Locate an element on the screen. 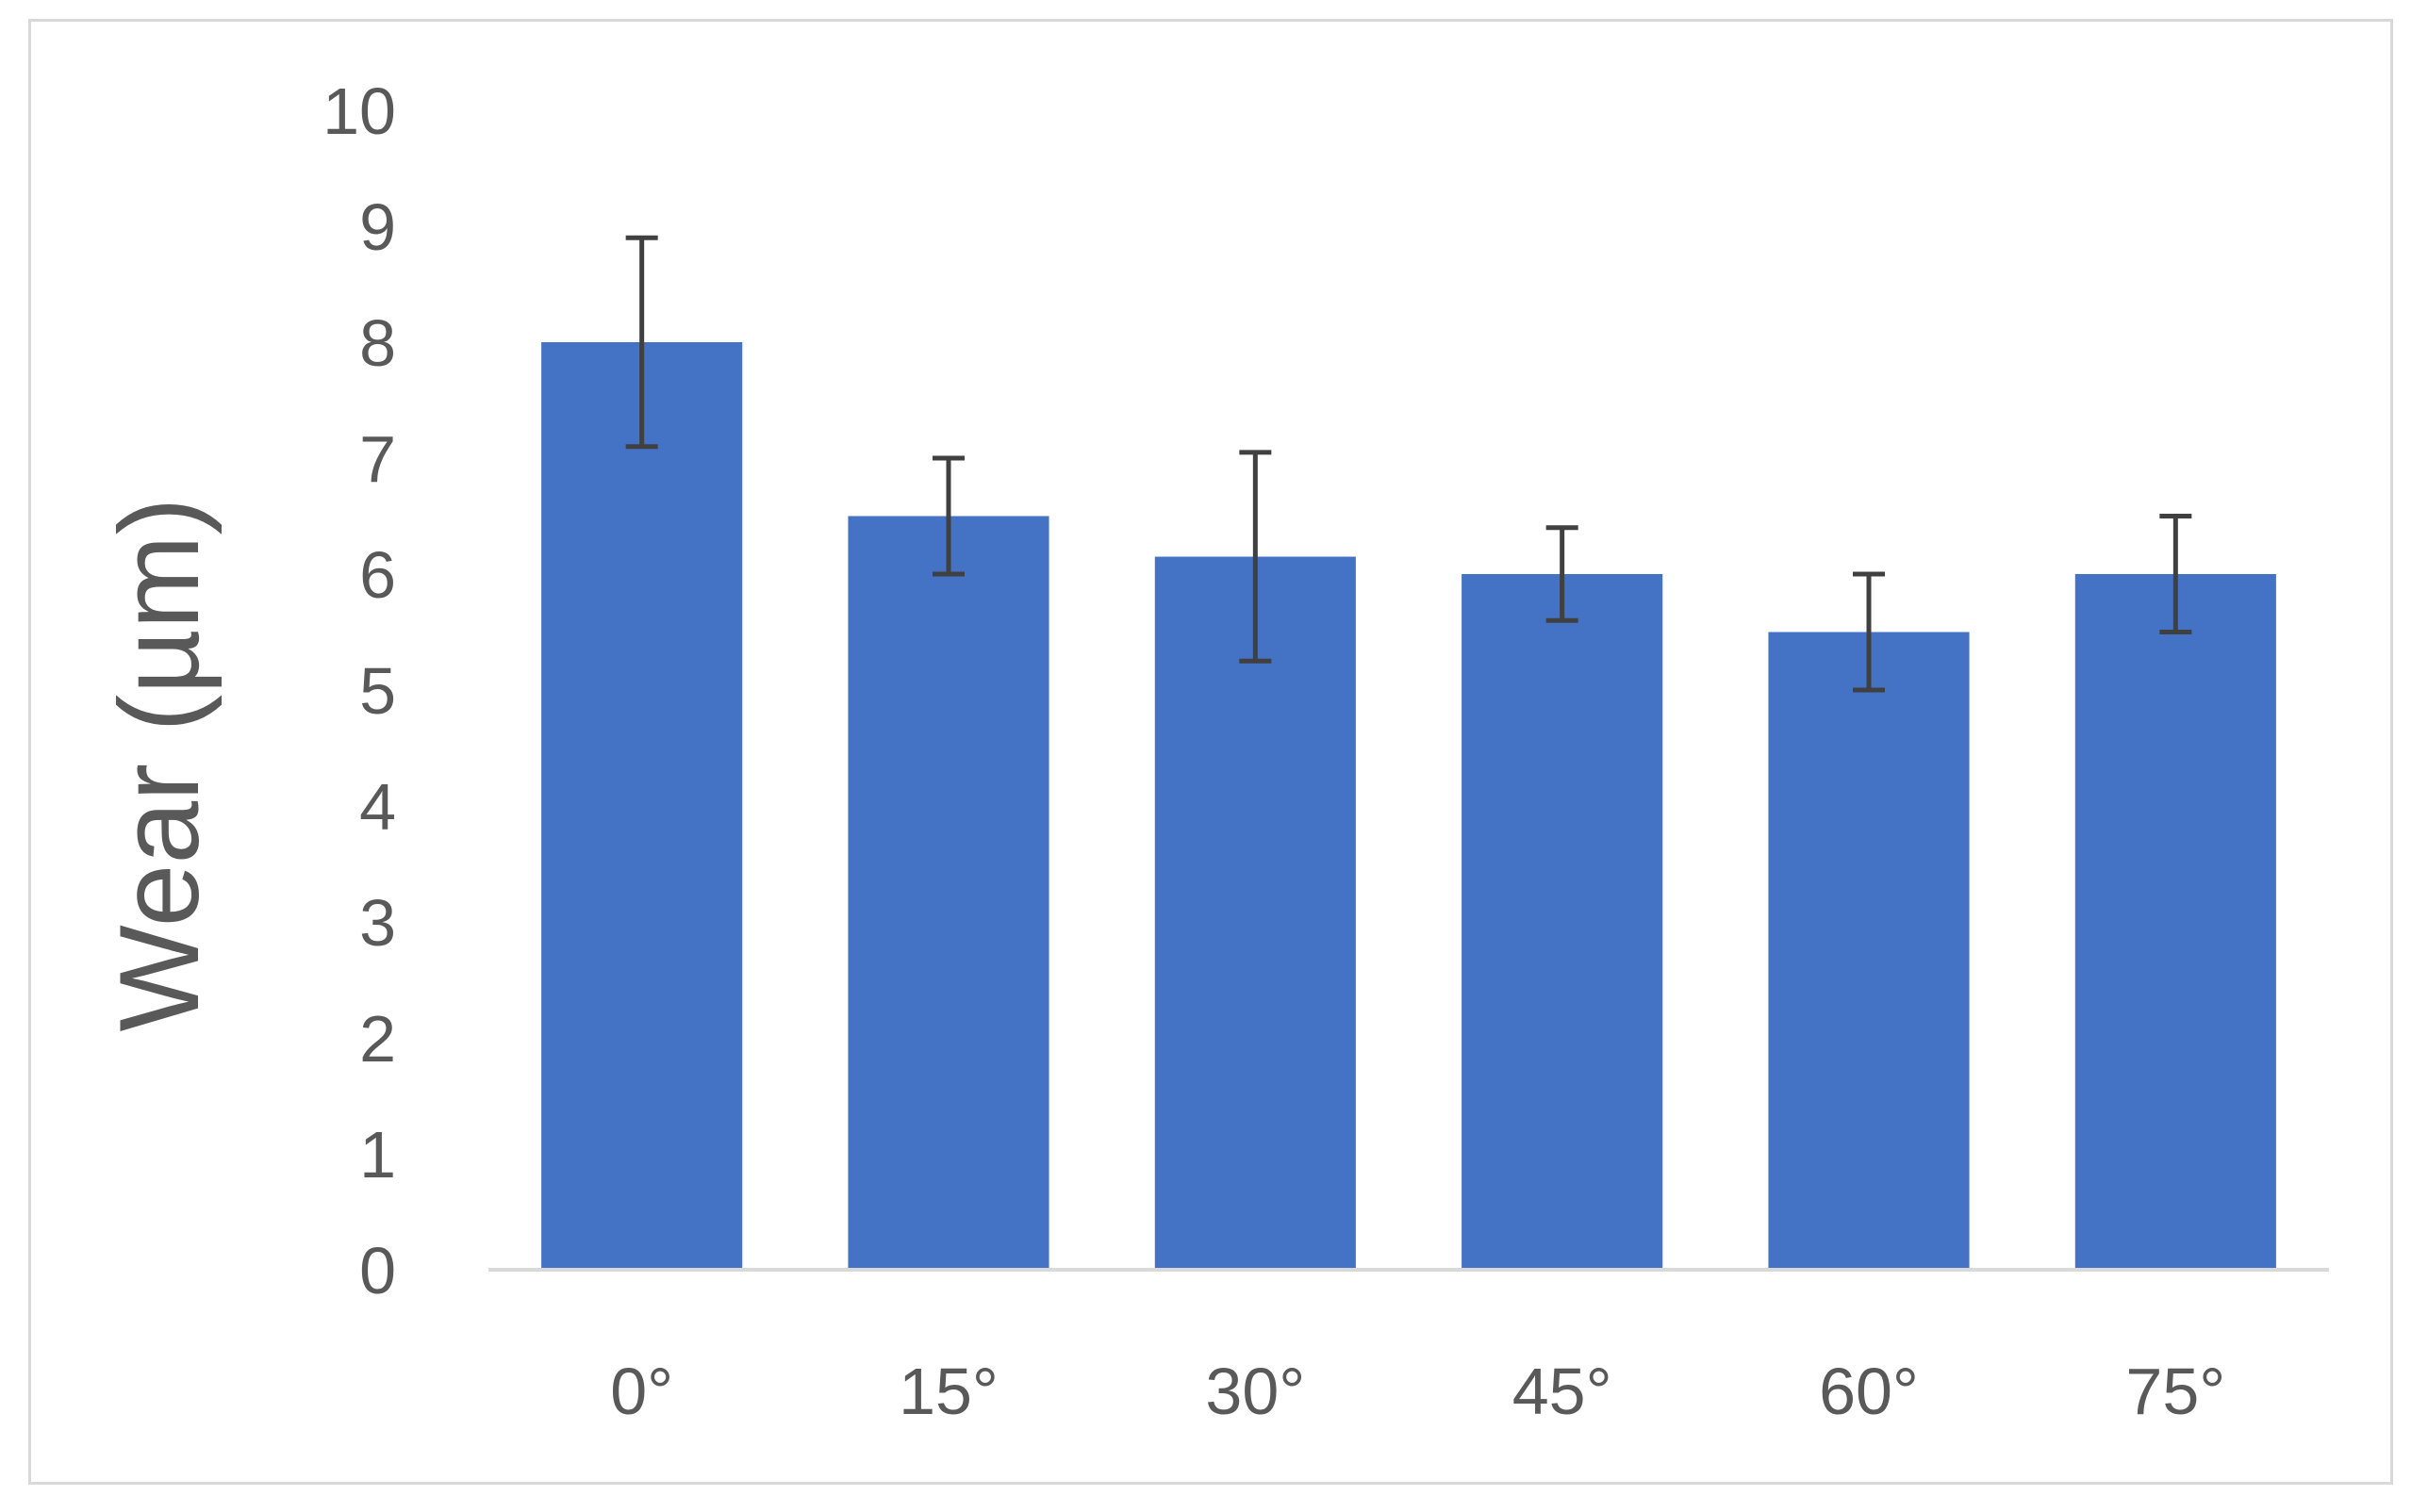 Image resolution: width=2428 pixels, height=1512 pixels. x-tick-label-0: 0° is located at coordinates (641, 1391).